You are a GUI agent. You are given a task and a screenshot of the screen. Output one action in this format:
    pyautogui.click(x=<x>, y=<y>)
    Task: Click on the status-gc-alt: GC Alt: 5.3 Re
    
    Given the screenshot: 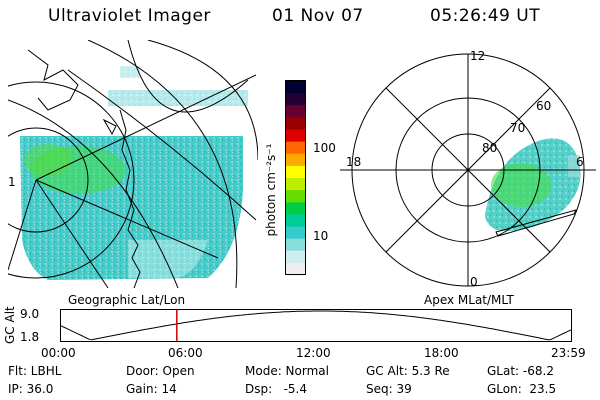 What is the action you would take?
    pyautogui.click(x=408, y=371)
    